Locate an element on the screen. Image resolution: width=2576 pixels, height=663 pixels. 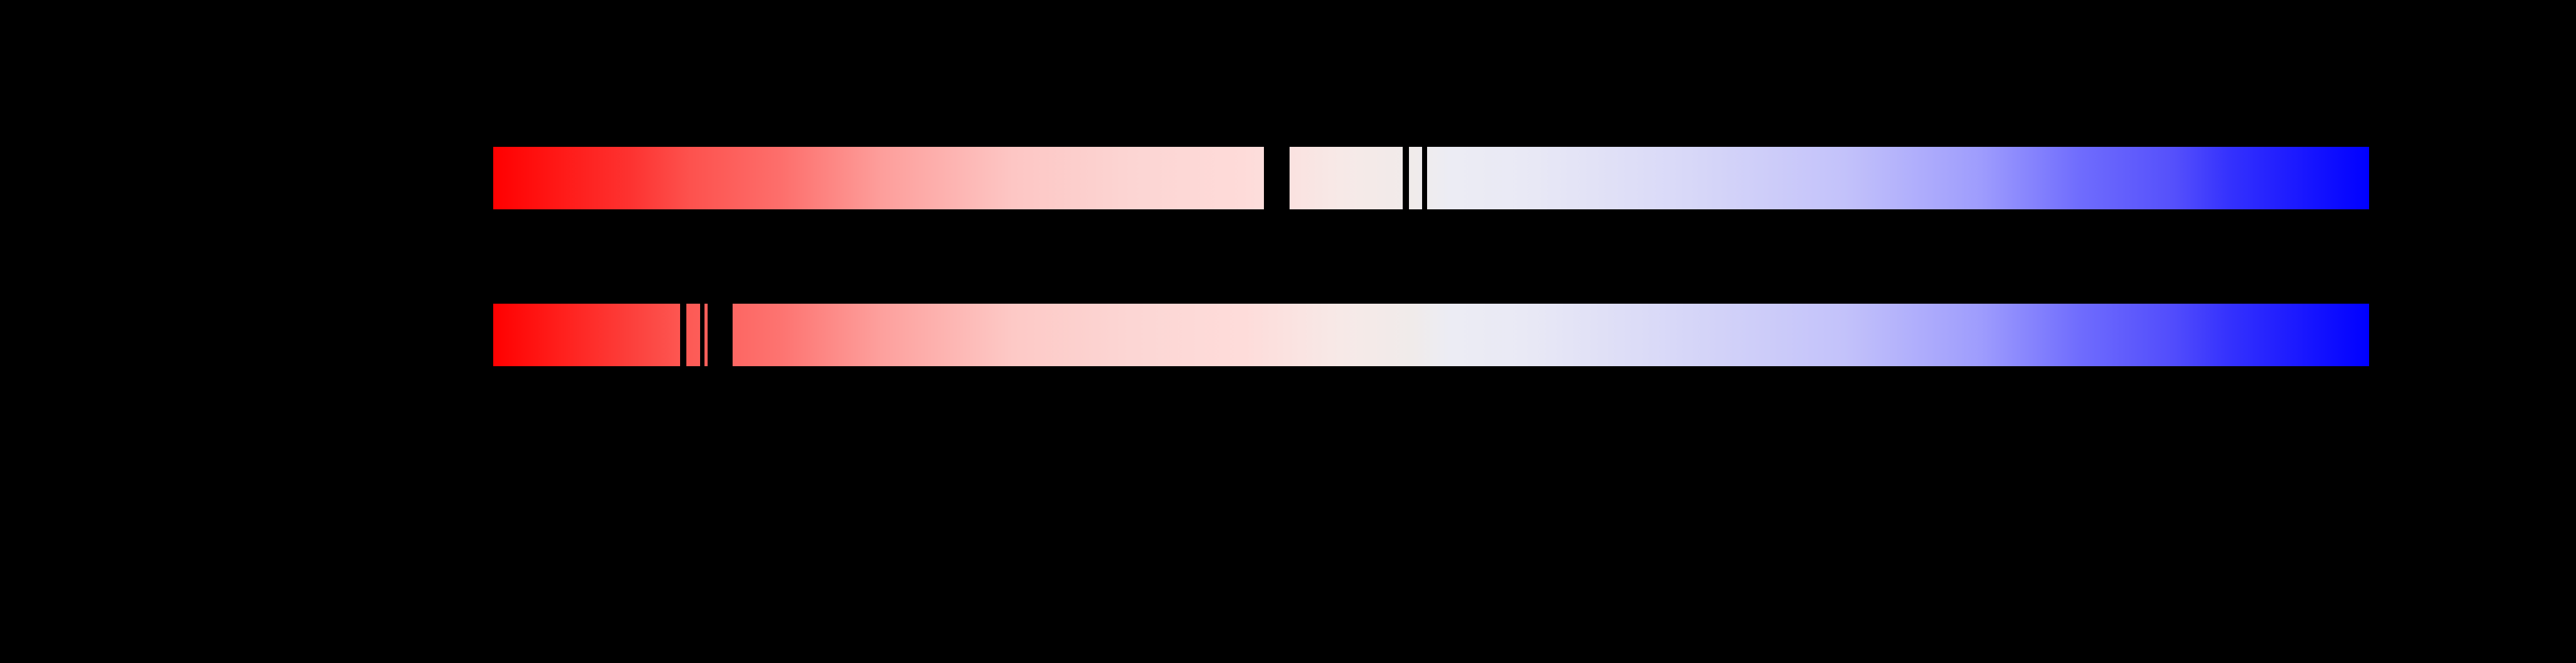
gradient-strip-bottom is located at coordinates (1431, 335).